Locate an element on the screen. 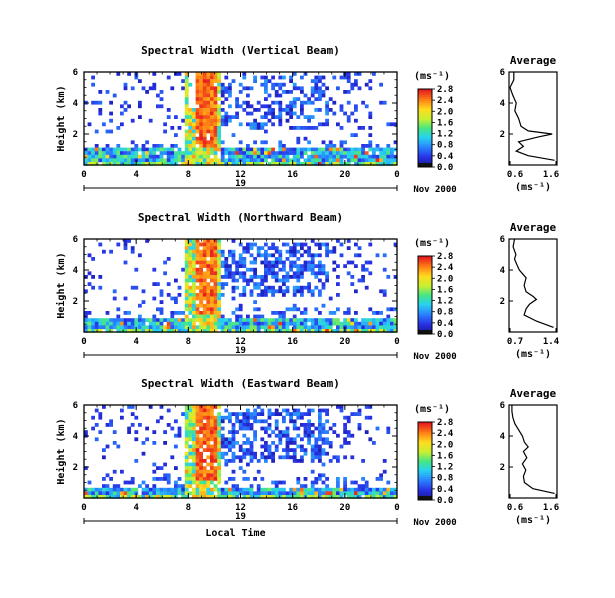 This screenshot has width=615, height=598. colorbar-tick-label: 2.0 is located at coordinates (445, 445).